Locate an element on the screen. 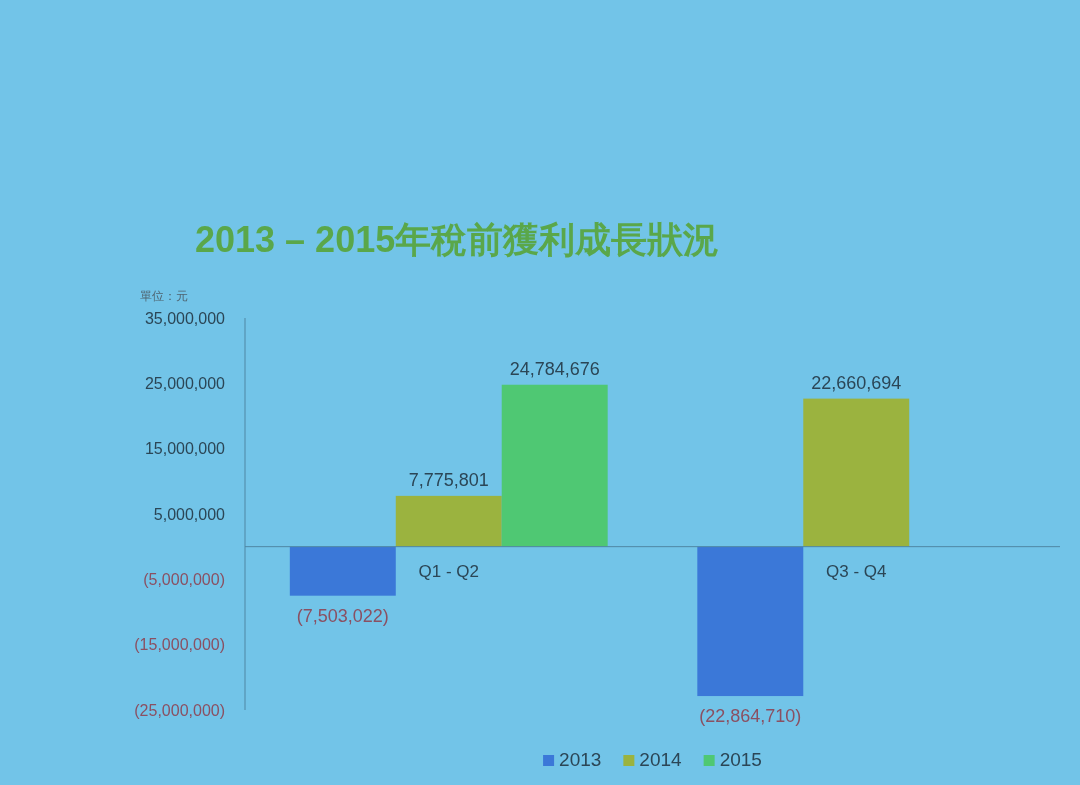 This screenshot has height=785, width=1080. ytick: (15,000,000) is located at coordinates (179, 645).